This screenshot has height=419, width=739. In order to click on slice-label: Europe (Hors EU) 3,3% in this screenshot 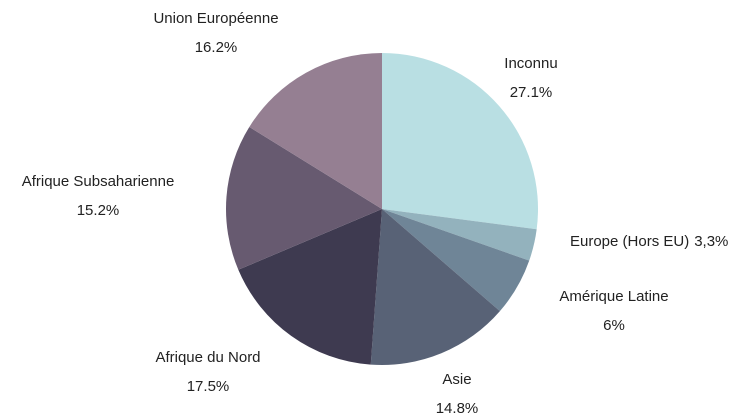, I will do `click(649, 241)`.